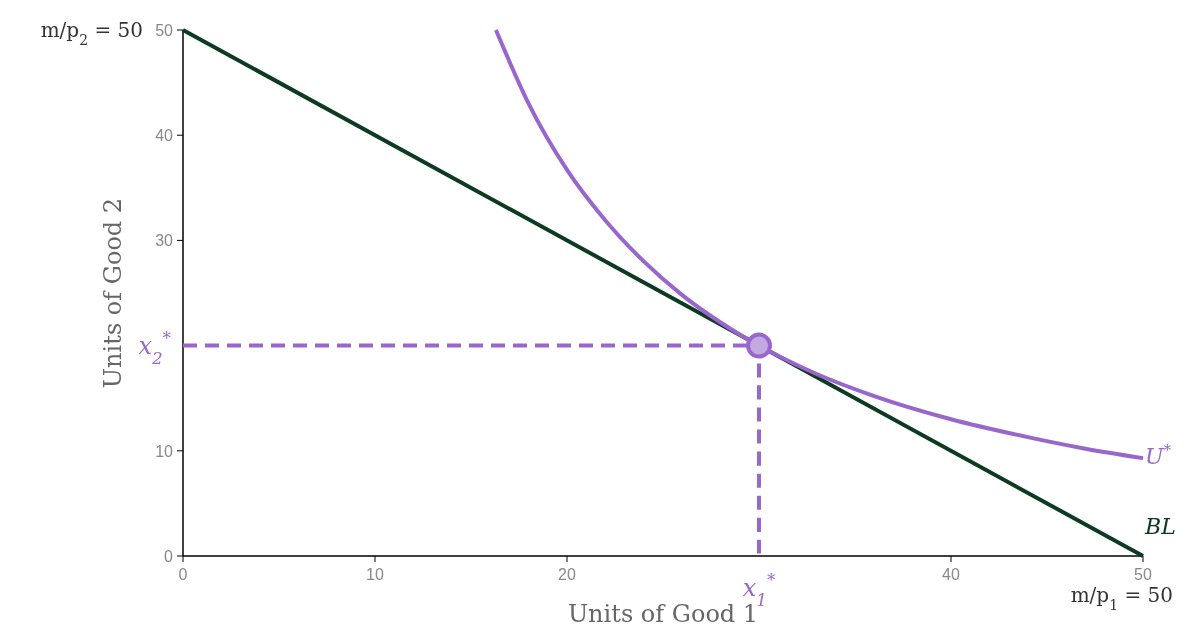 The image size is (1197, 638). Describe the element at coordinates (164, 451) in the screenshot. I see `y-tick-label: 10` at that location.